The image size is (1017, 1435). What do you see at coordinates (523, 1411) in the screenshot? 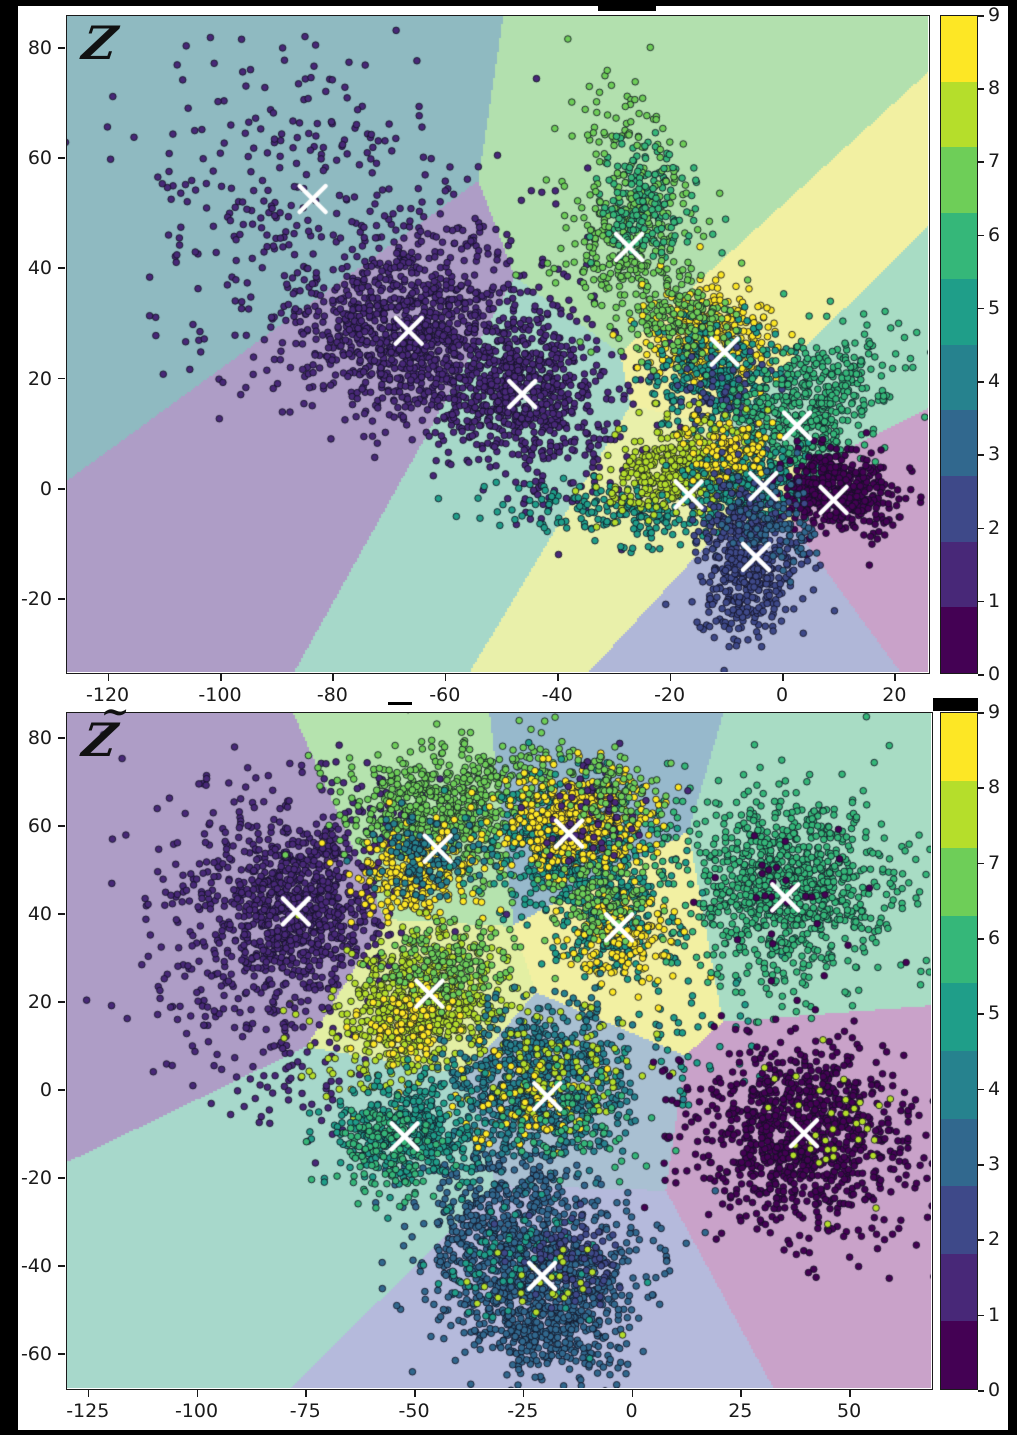
I see `x-tick-label: -25` at bounding box center [523, 1411].